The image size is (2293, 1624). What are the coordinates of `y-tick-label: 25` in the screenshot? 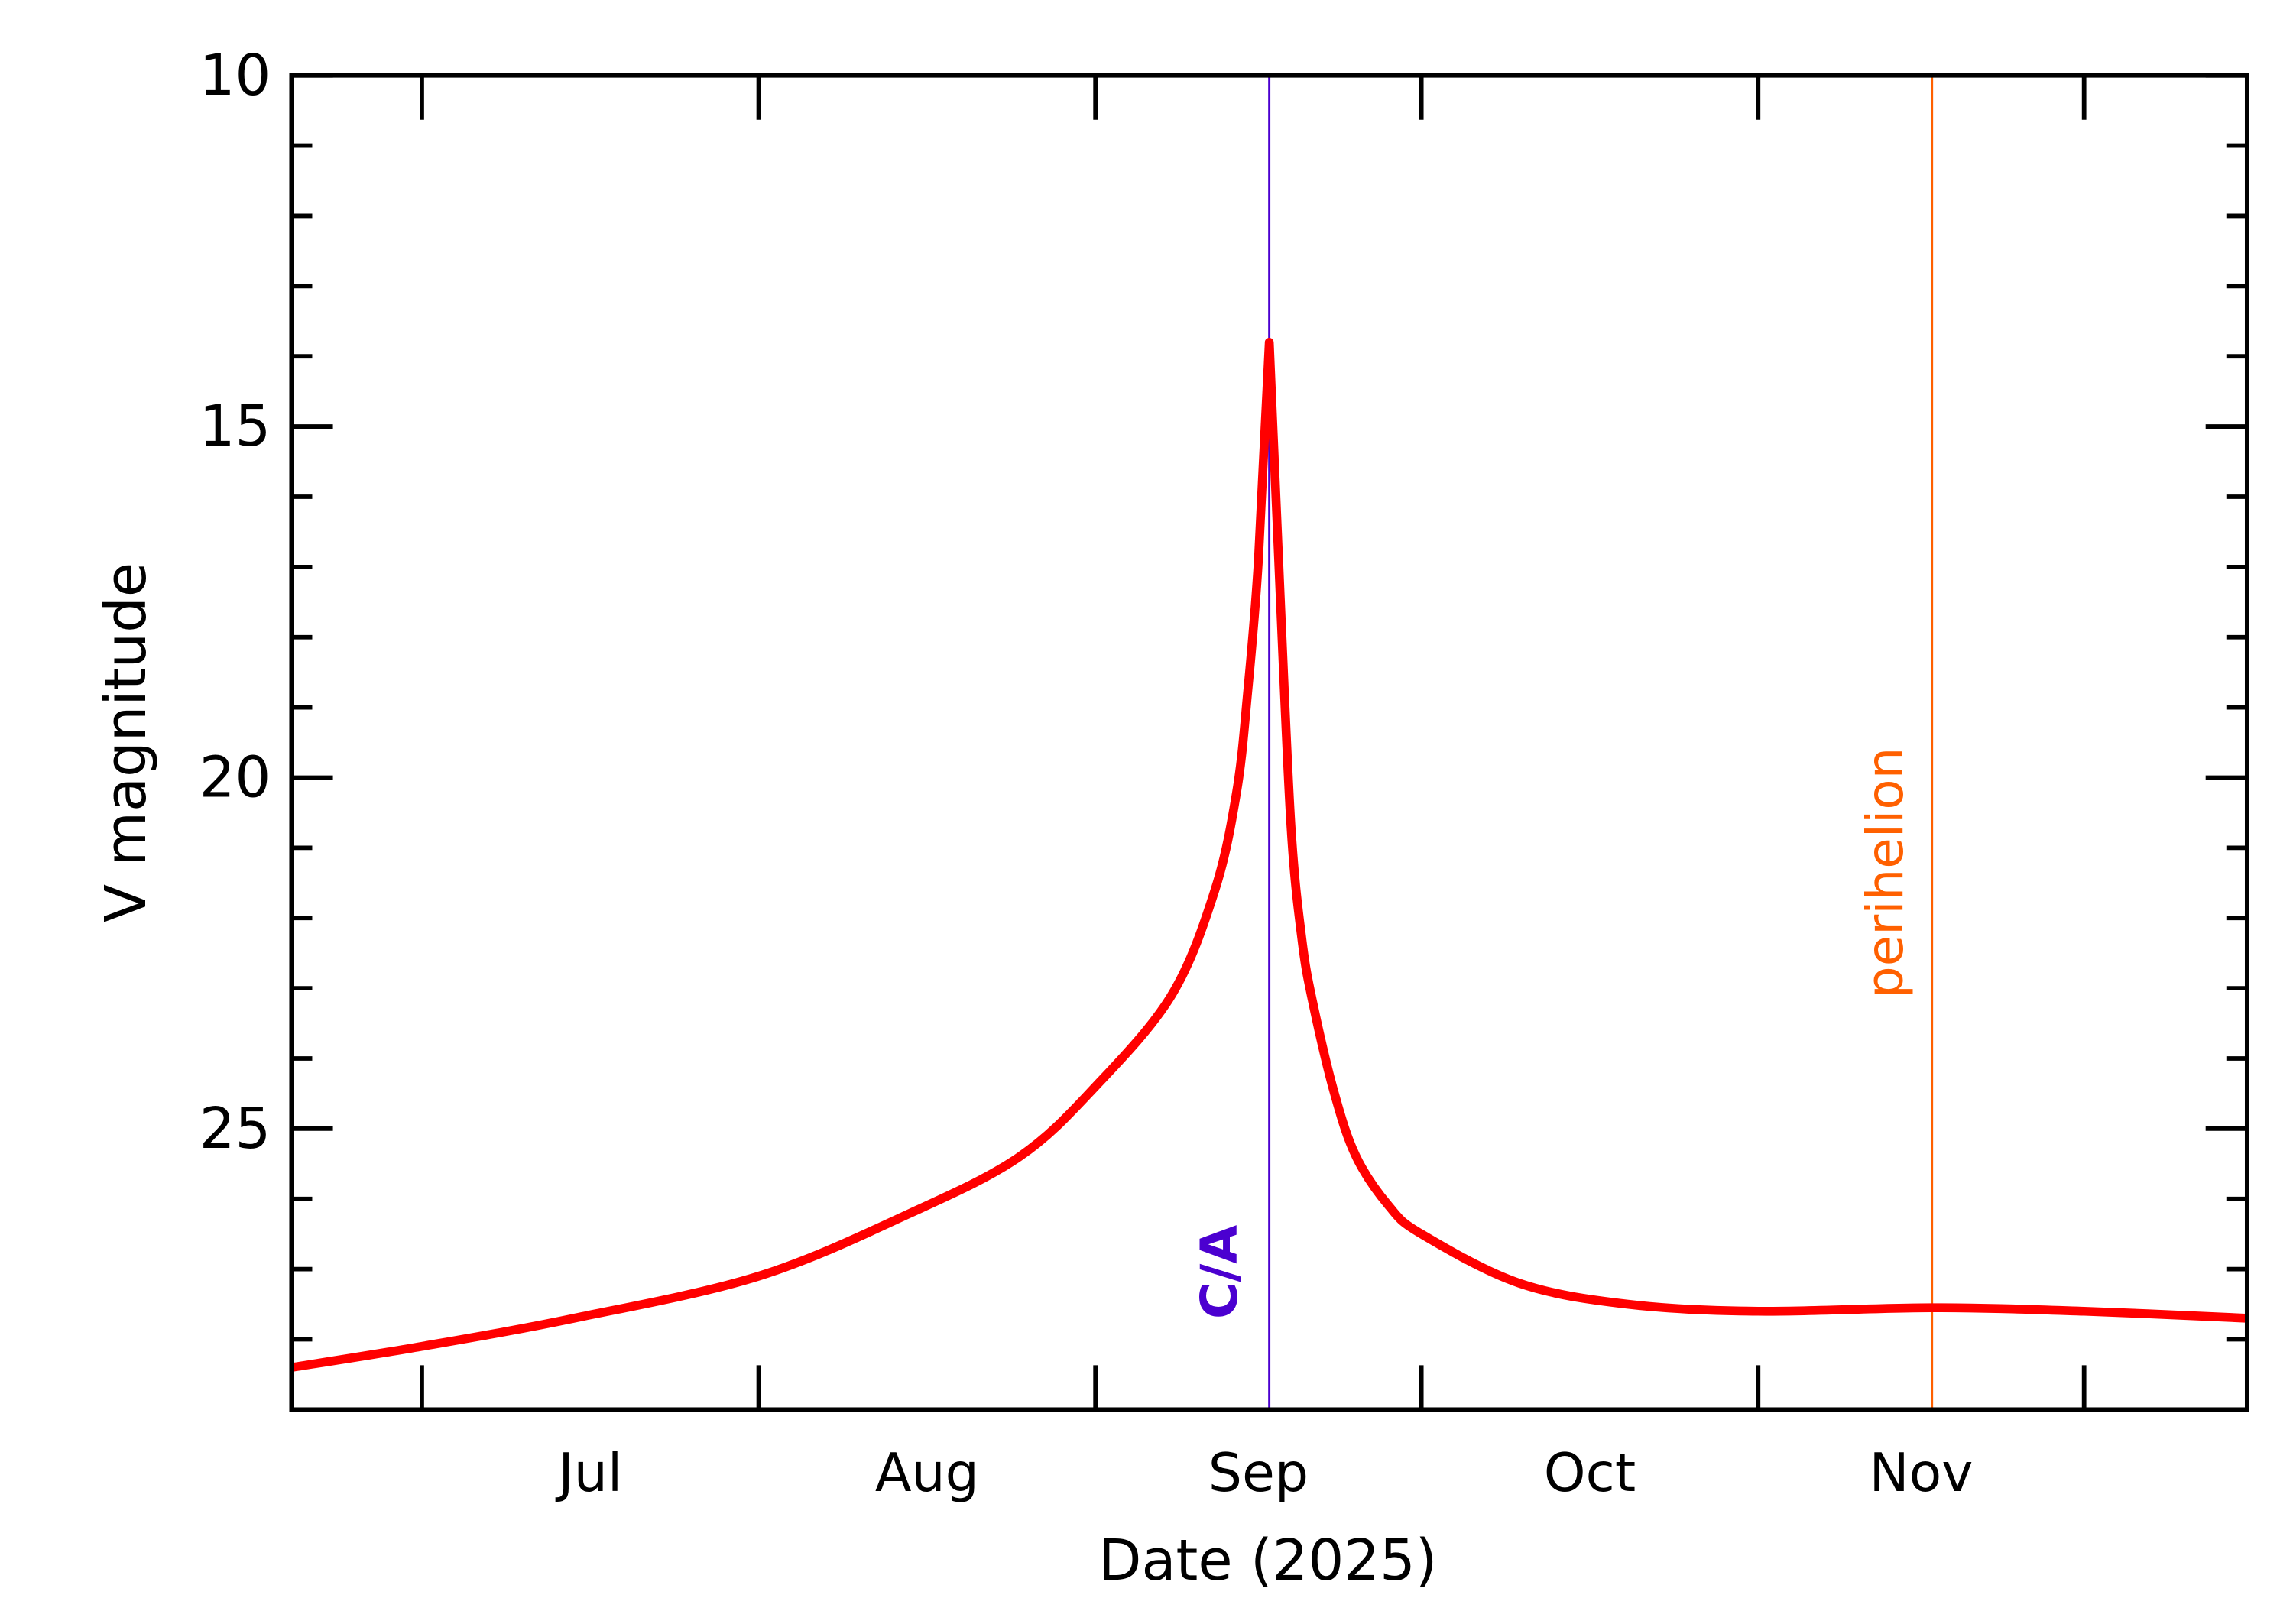 It's located at (235, 1129).